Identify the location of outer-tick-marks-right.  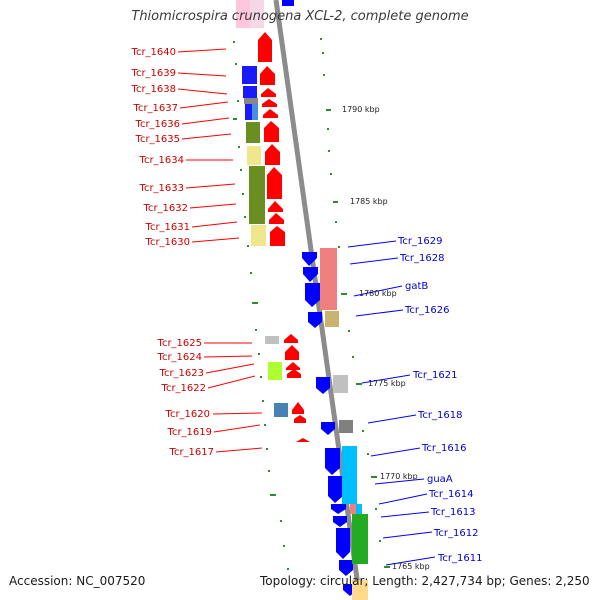
(355, 303).